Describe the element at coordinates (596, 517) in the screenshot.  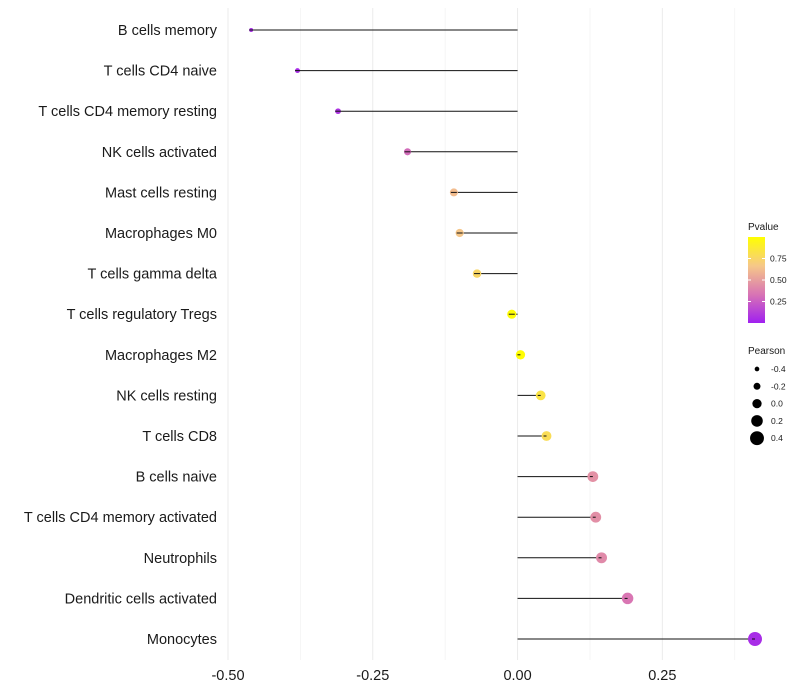
I see `lollipop-point` at that location.